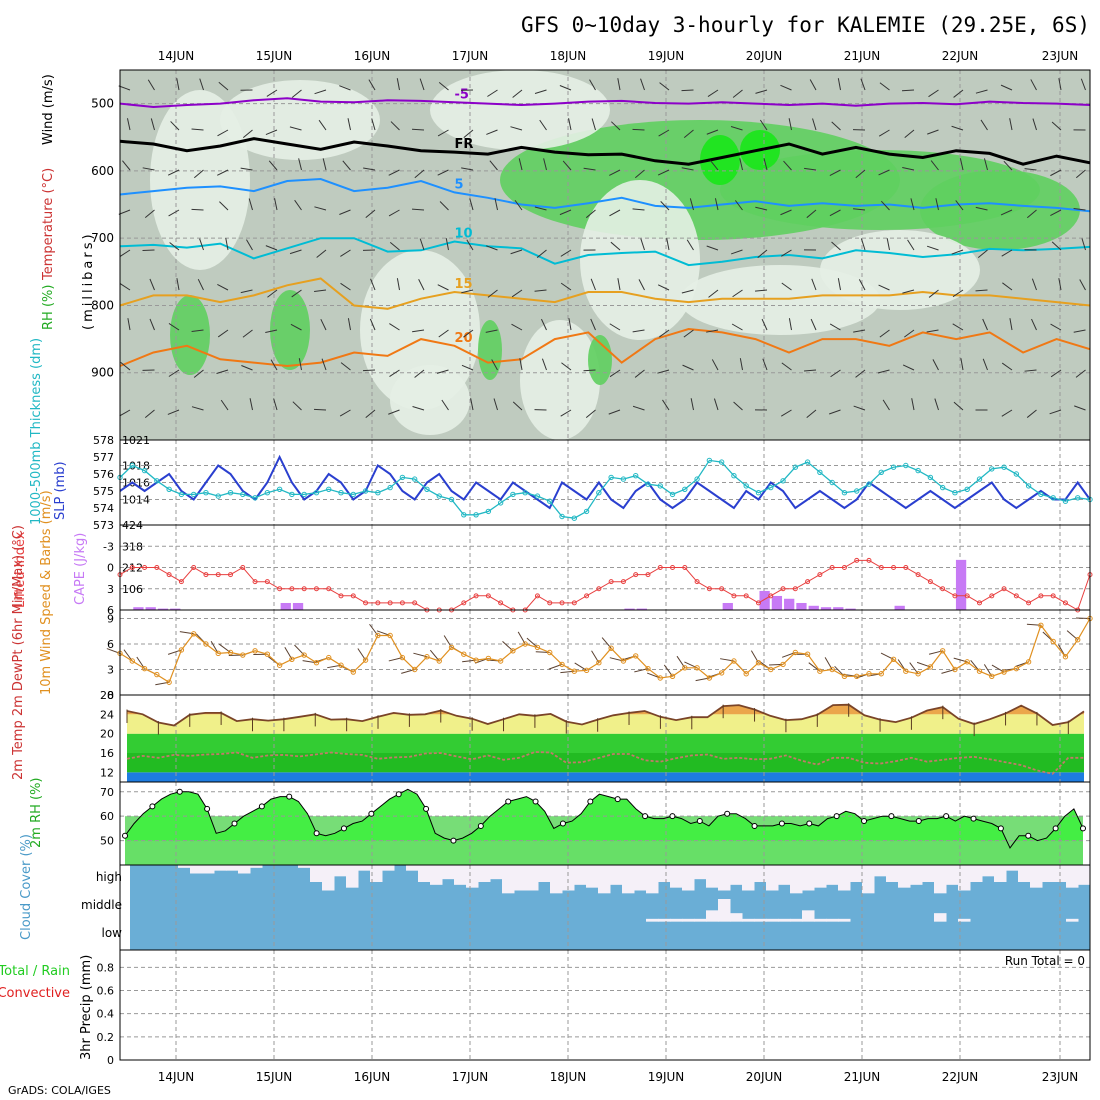  What do you see at coordinates (605, 252) in the screenshot?
I see `isotherm-line` at bounding box center [605, 252].